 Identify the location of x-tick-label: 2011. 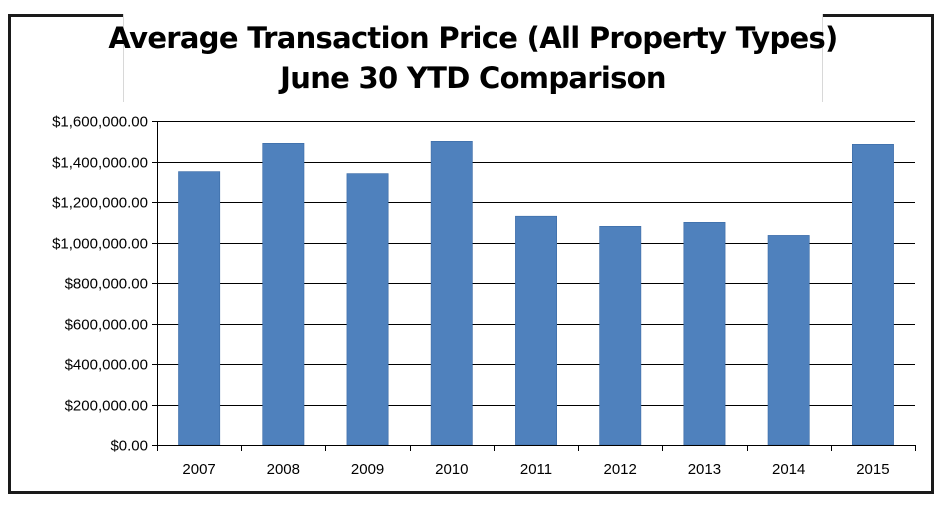
(536, 469).